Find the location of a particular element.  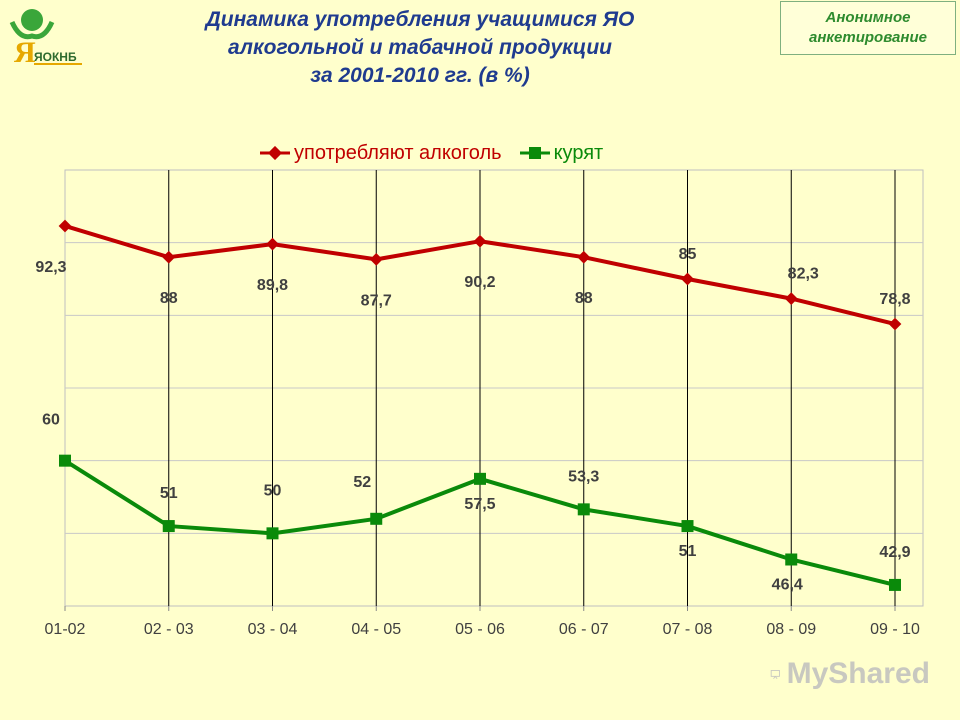

data-label-alcohol: 92,3 is located at coordinates (50, 267).